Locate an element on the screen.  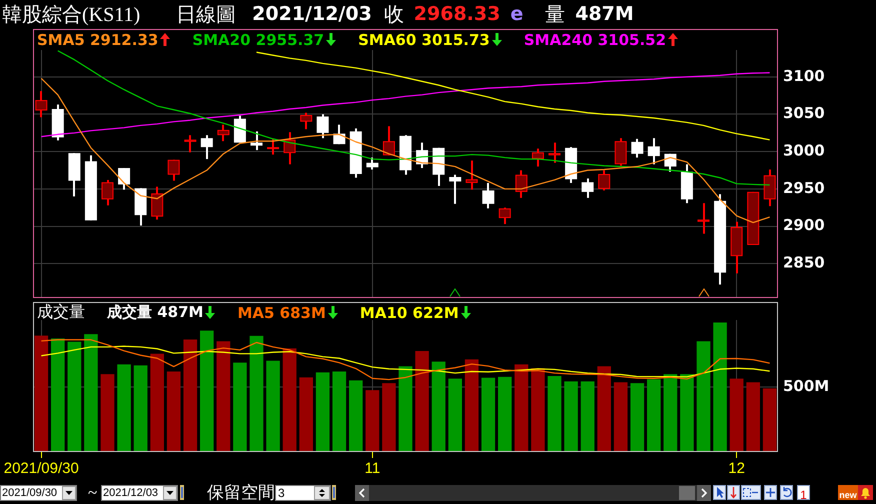
y-tick-label: 2950 is located at coordinates (804, 187).